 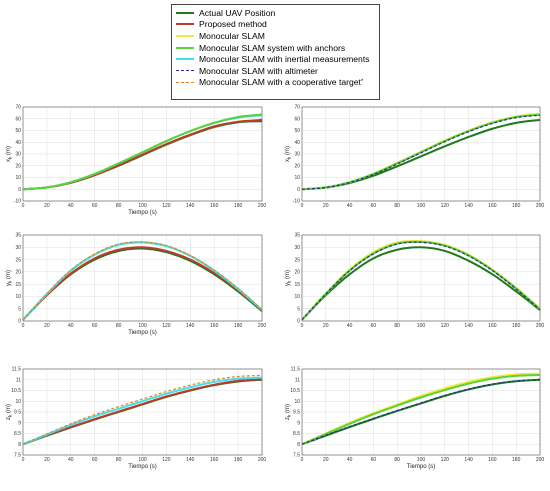 What do you see at coordinates (18, 143) in the screenshot?
I see `y-tick-label: 40` at bounding box center [18, 143].